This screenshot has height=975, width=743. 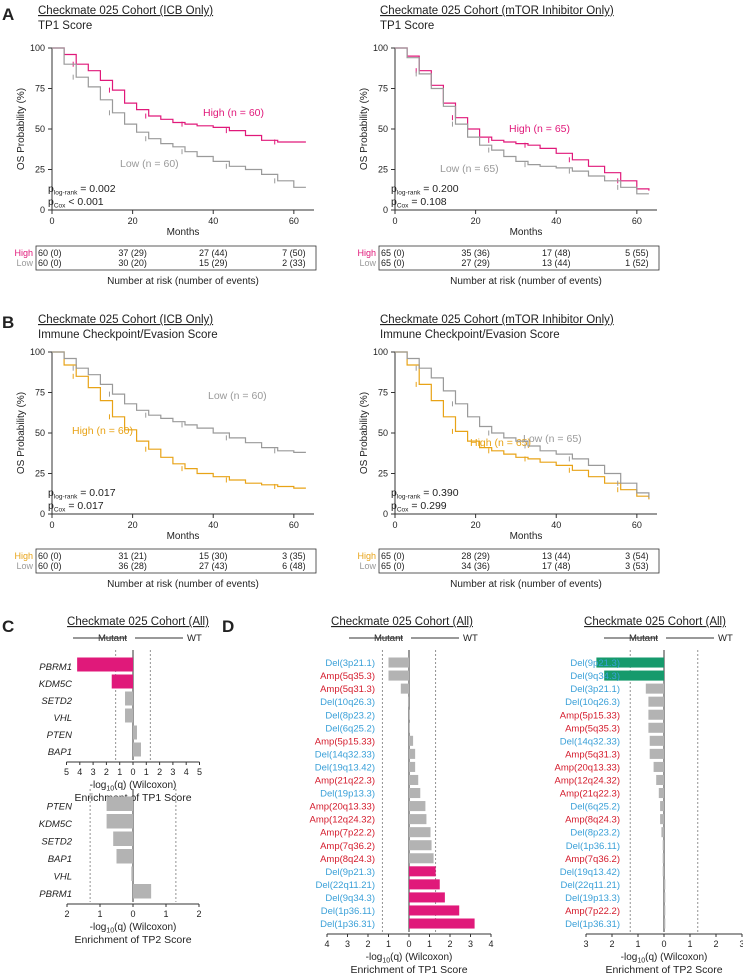 I want to click on b-left-risk-caption: Number at risk (number of events), so click(x=183, y=584).